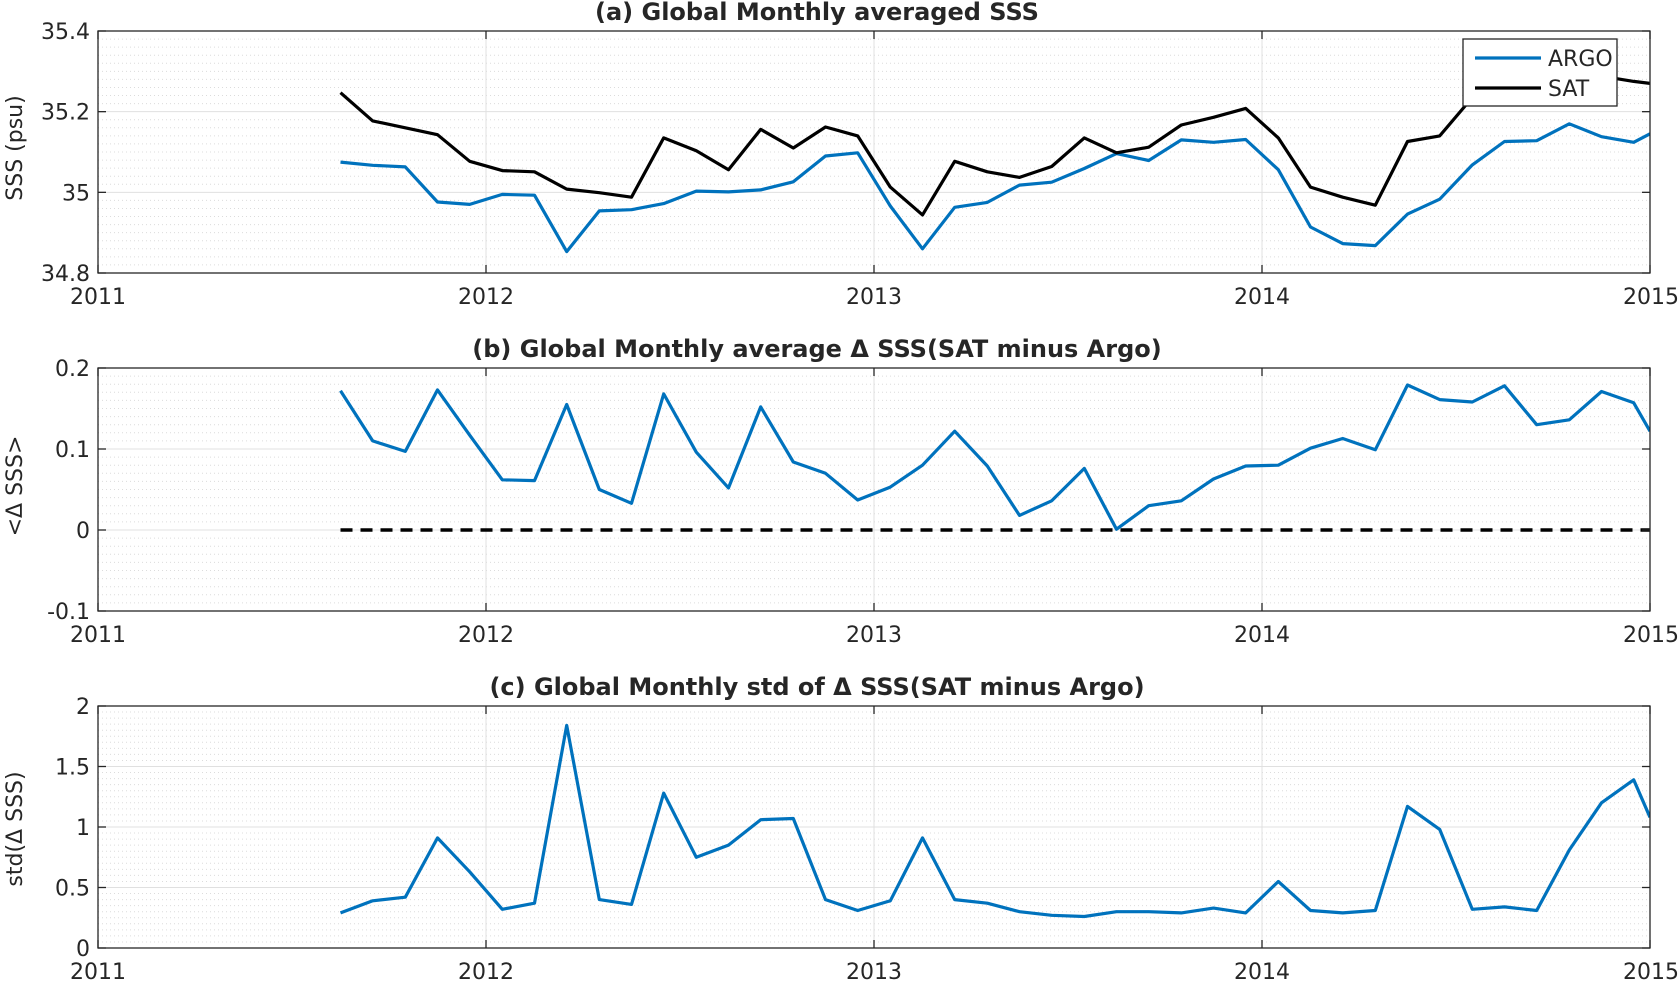 Image resolution: width=1679 pixels, height=982 pixels. Describe the element at coordinates (65, 113) in the screenshot. I see `y-tick-label: 35.2` at that location.